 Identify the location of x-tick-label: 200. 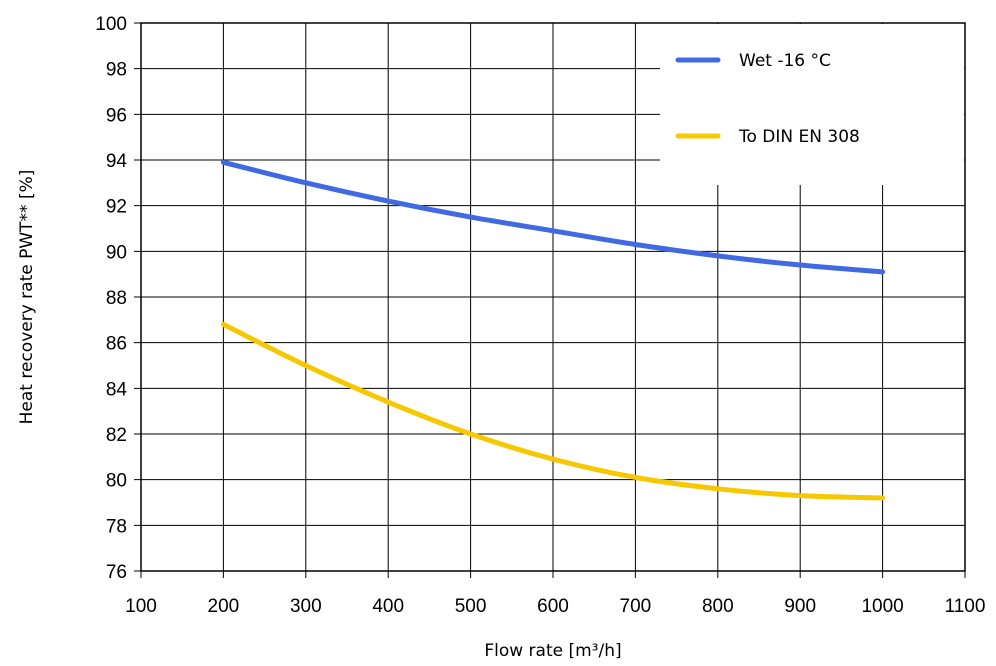
(224, 606).